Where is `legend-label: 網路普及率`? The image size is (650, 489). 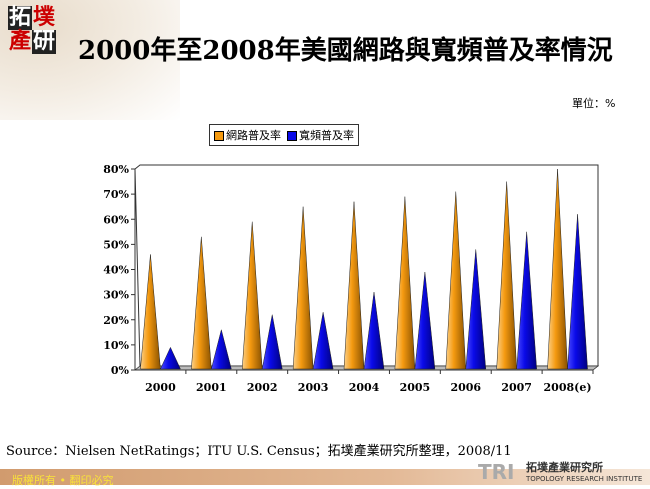 legend-label: 網路普及率 is located at coordinates (253, 135).